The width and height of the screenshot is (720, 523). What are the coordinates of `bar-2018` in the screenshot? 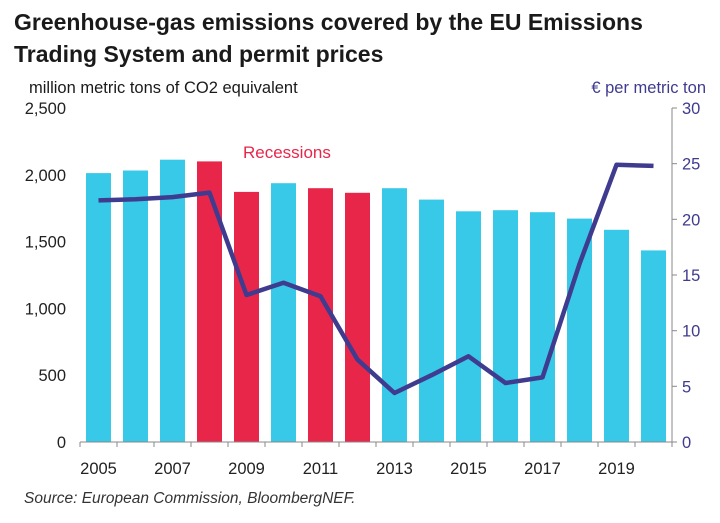 It's located at (579, 330).